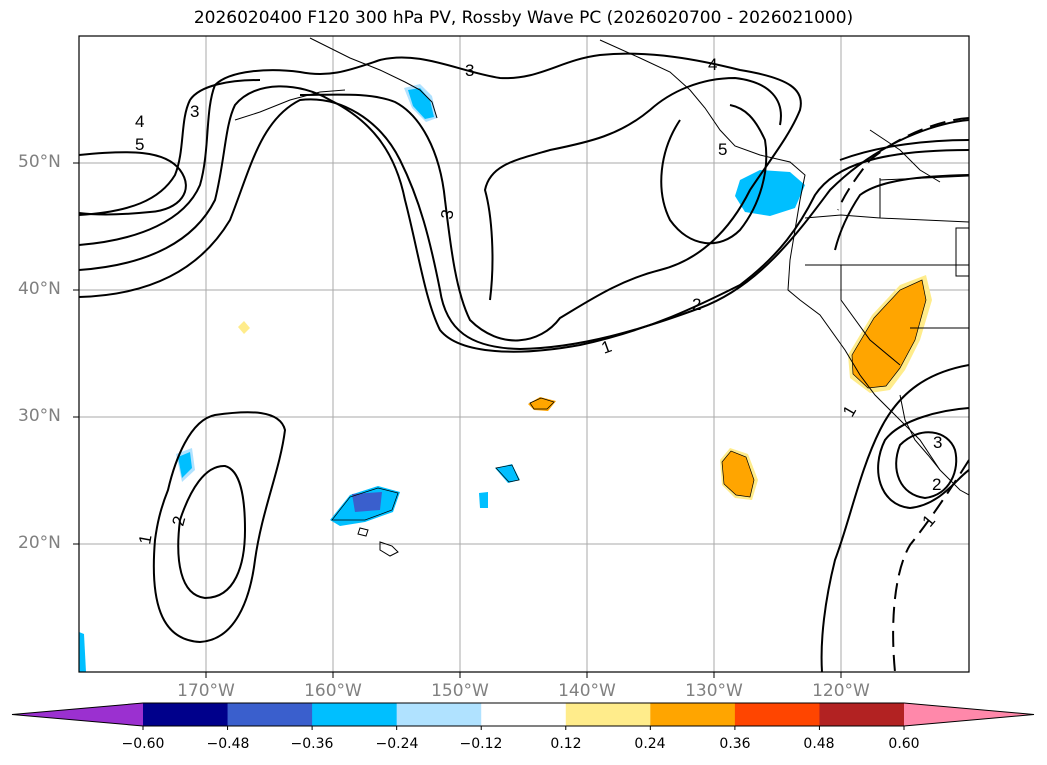 The width and height of the screenshot is (1047, 765). I want to click on colorbar-tick-label: −0.36, so click(312, 744).